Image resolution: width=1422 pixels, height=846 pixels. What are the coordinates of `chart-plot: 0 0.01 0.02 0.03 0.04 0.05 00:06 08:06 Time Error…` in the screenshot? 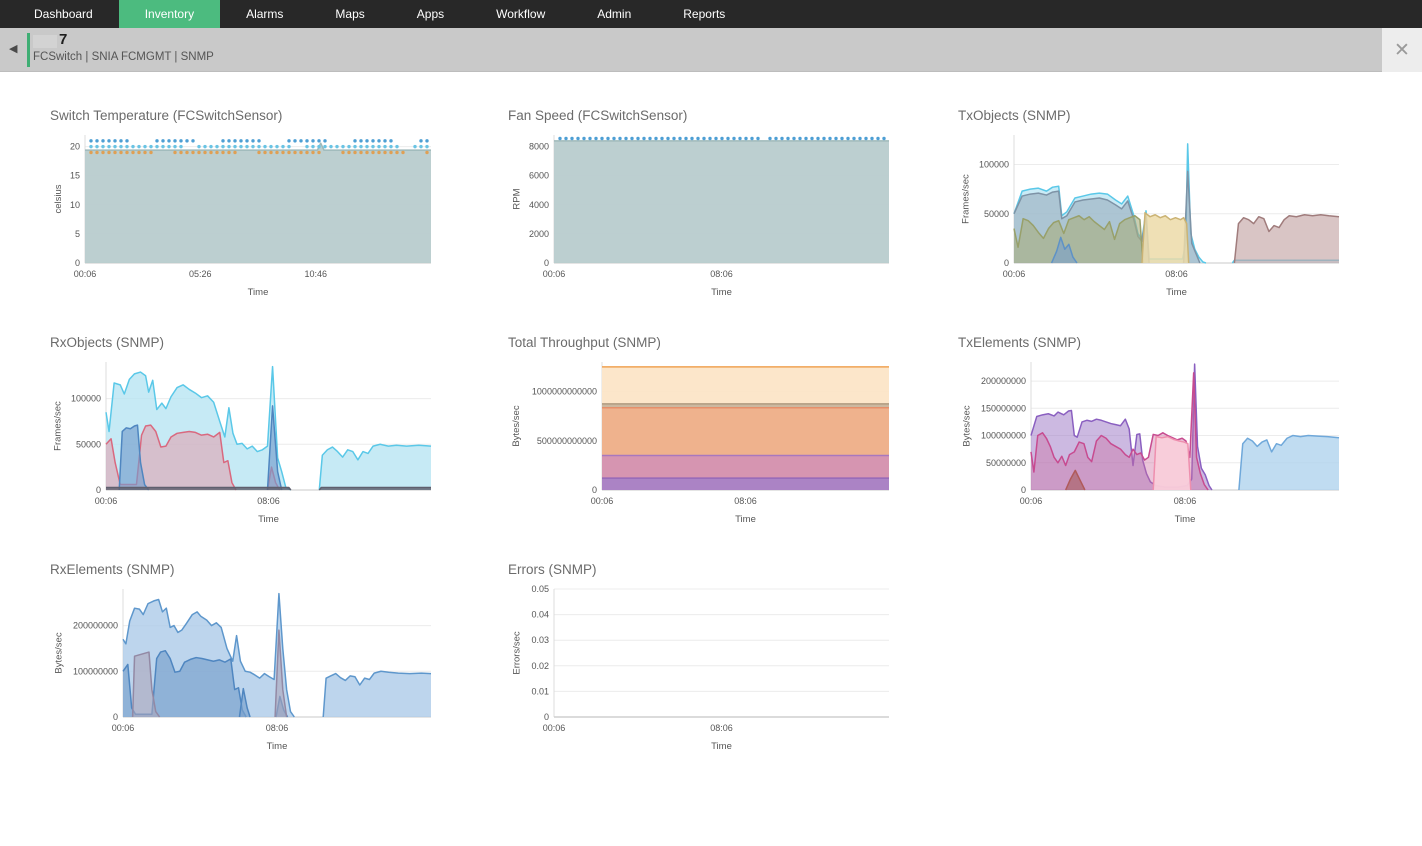 It's located at (700, 668).